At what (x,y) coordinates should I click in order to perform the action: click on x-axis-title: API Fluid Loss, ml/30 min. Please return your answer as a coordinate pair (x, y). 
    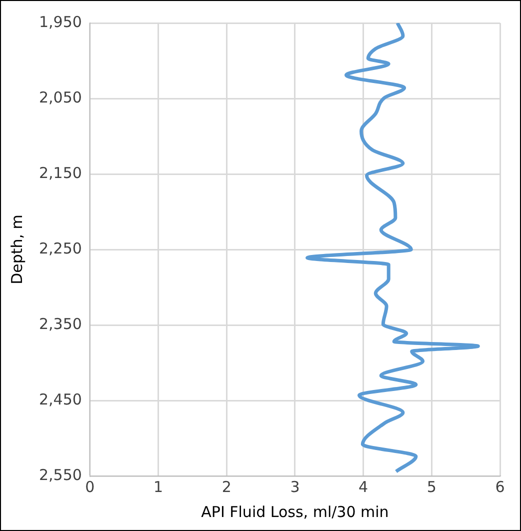
    Looking at the image, I should click on (295, 511).